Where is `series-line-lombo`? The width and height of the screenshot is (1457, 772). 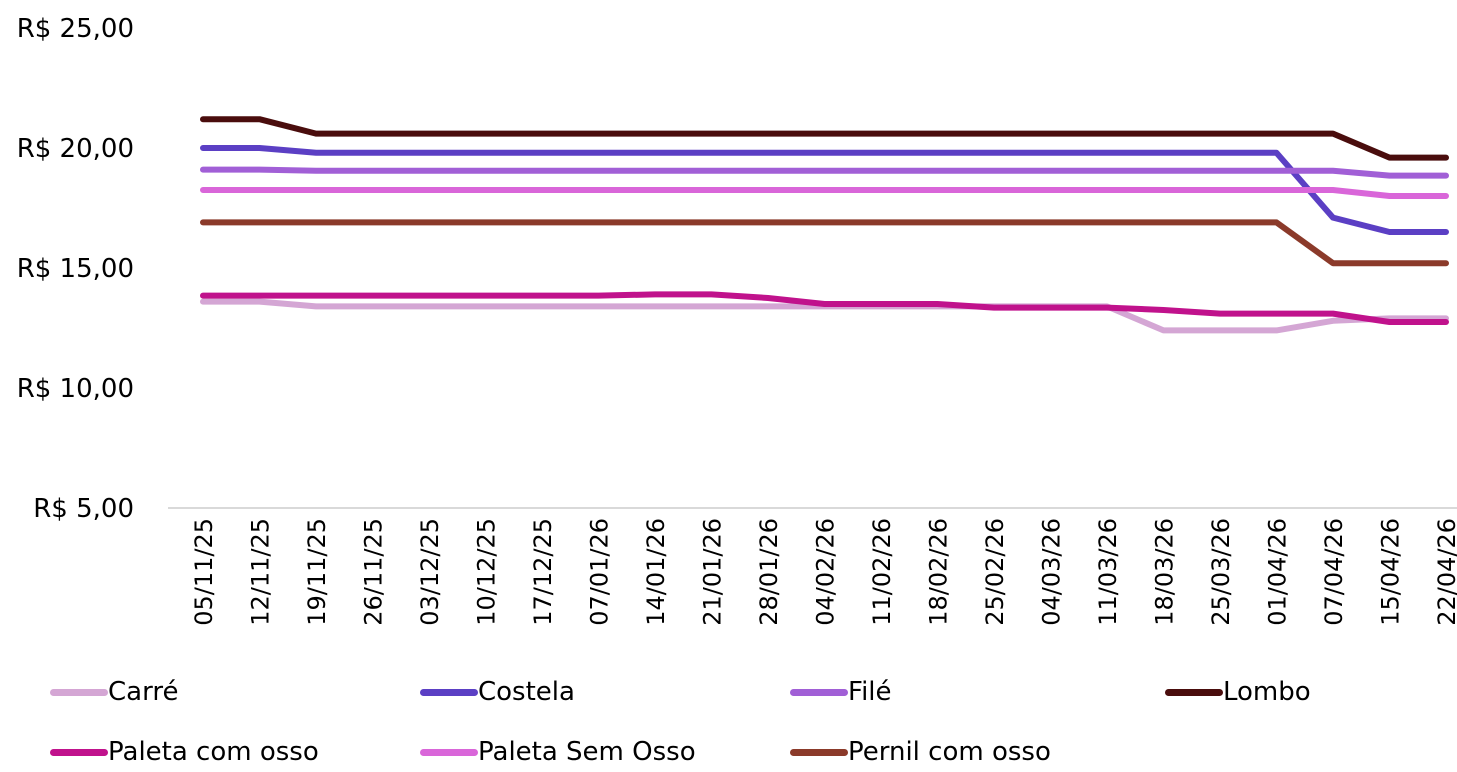
series-line-lombo is located at coordinates (824, 138).